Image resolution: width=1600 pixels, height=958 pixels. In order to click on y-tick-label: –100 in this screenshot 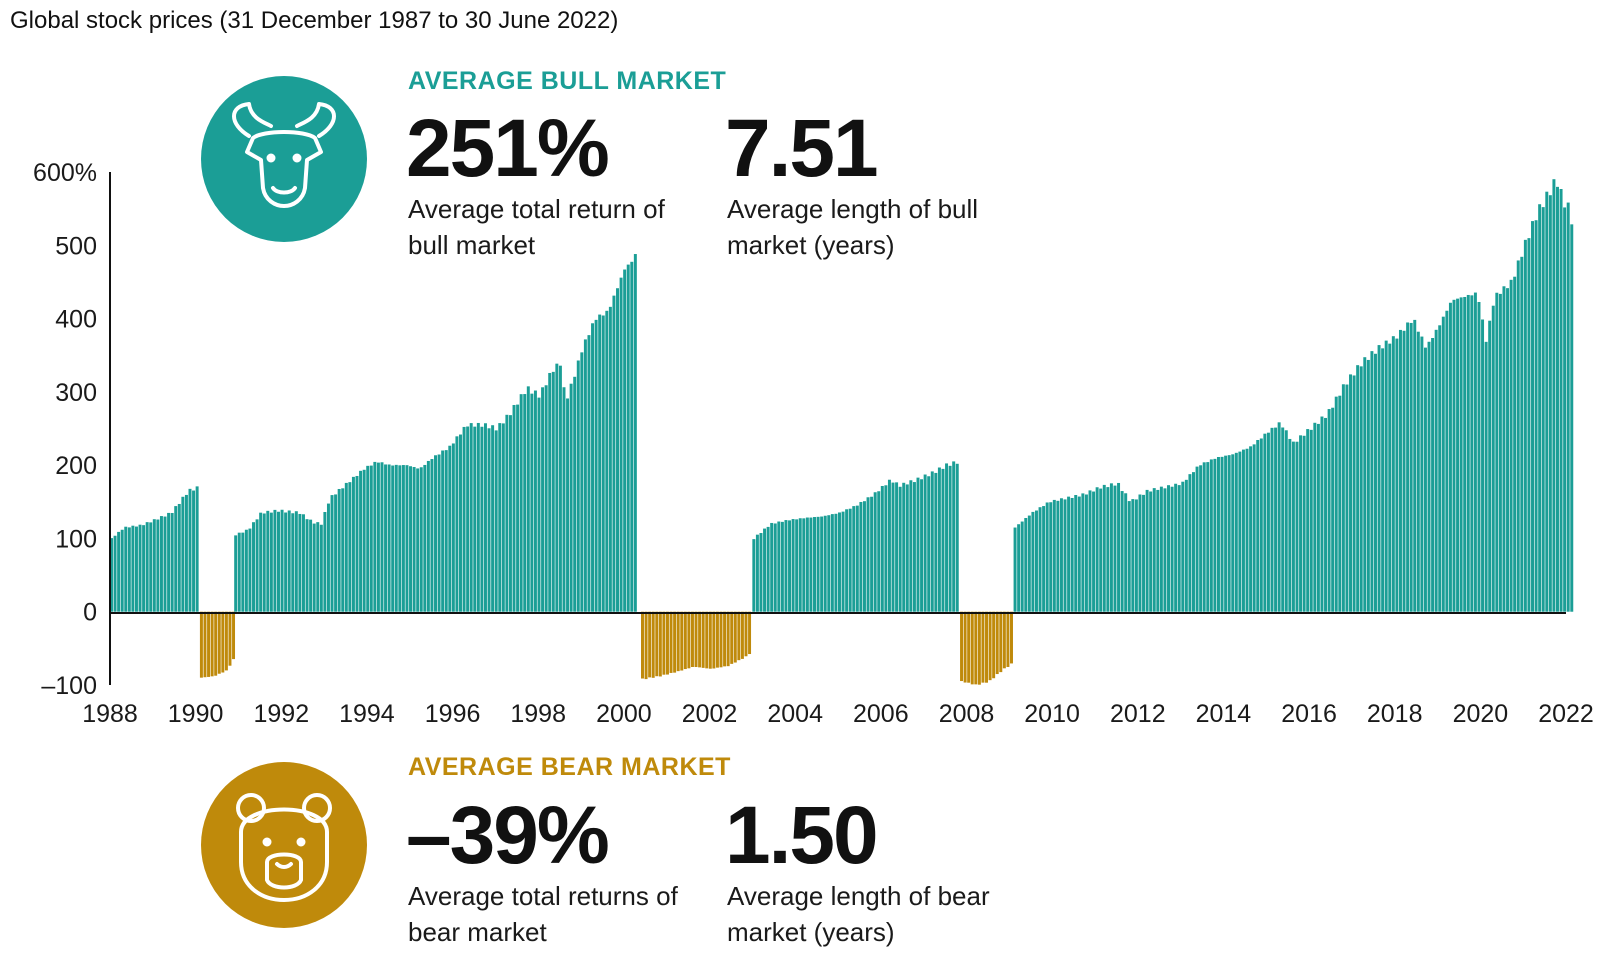, I will do `click(69, 686)`.